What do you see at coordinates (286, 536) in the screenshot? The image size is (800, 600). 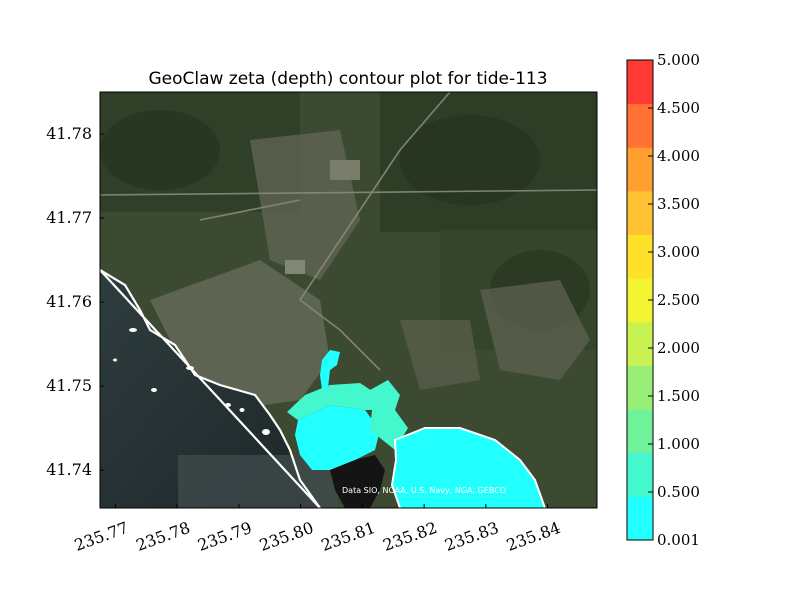 I see `x-tick-label: 235.80` at bounding box center [286, 536].